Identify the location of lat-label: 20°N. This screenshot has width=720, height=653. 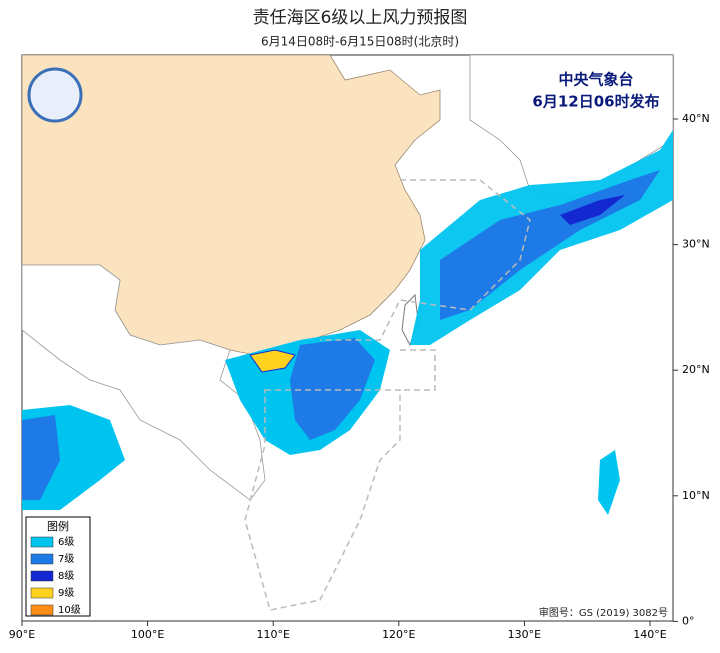
(696, 369).